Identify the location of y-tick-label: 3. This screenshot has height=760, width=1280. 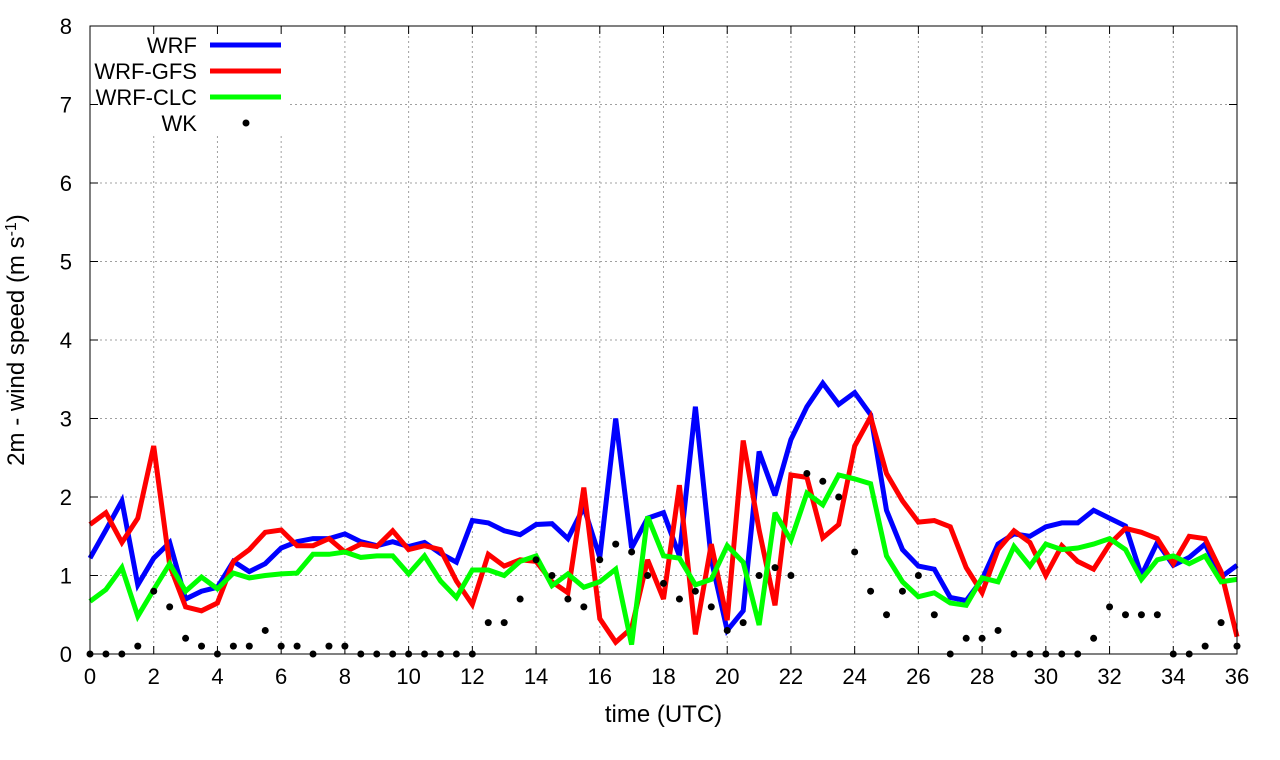
(66, 419).